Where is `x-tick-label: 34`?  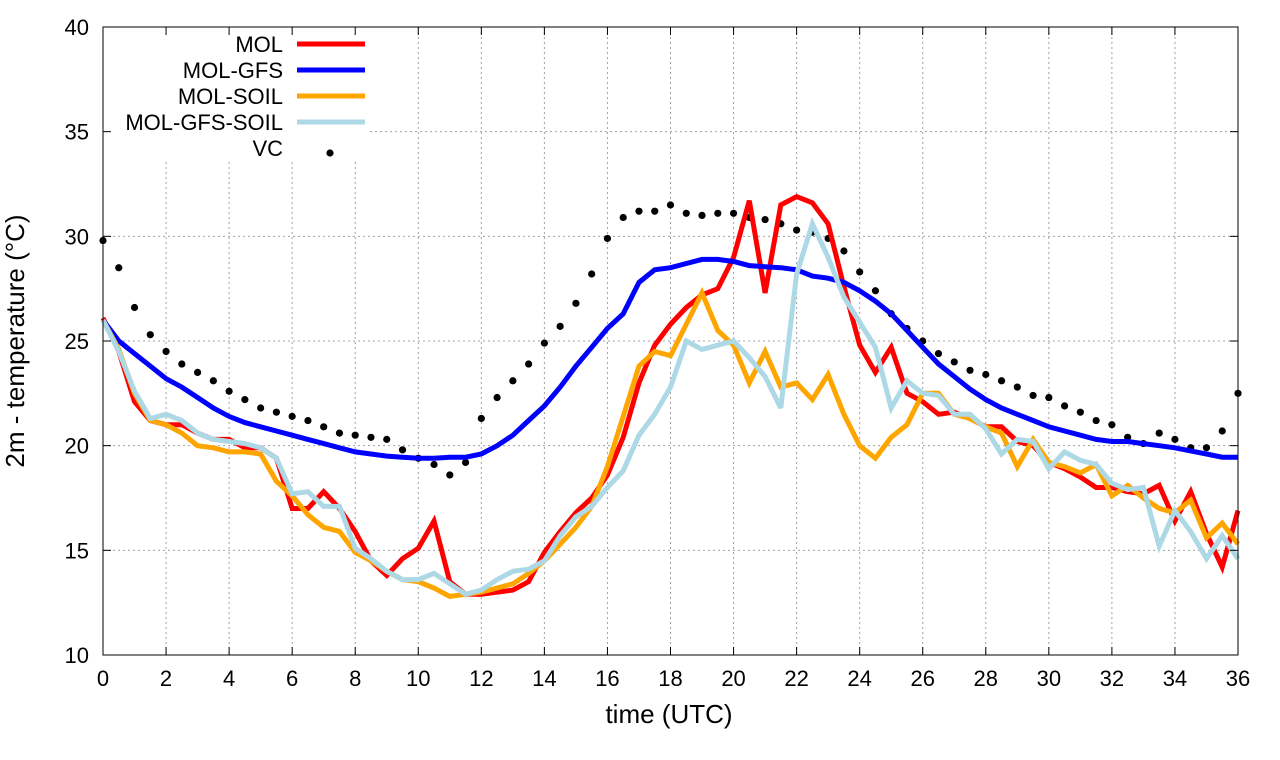 x-tick-label: 34 is located at coordinates (1175, 678).